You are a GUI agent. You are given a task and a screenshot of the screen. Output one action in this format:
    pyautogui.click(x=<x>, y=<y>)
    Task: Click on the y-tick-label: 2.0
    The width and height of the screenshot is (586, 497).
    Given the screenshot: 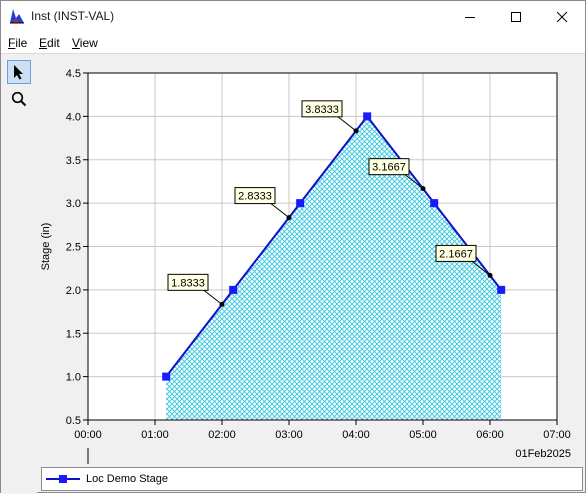 What is the action you would take?
    pyautogui.click(x=73, y=291)
    